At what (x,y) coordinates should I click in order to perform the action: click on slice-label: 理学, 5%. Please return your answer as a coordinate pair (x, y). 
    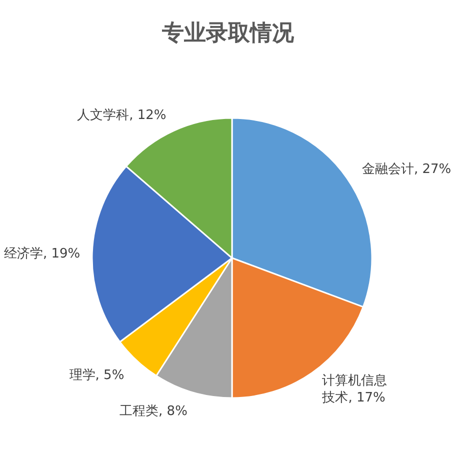
    Looking at the image, I should click on (96, 375).